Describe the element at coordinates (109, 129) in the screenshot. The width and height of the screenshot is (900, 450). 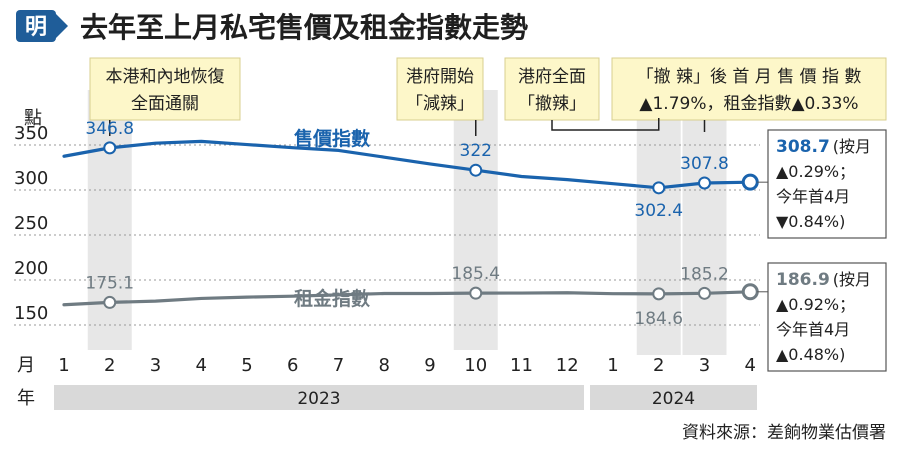
I see `data-label: 346.8` at that location.